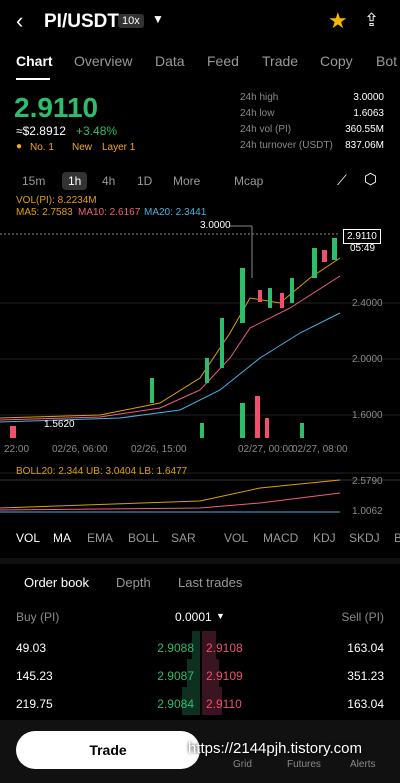 The width and height of the screenshot is (400, 783). What do you see at coordinates (224, 676) in the screenshot?
I see `sell-price: 2.9109` at bounding box center [224, 676].